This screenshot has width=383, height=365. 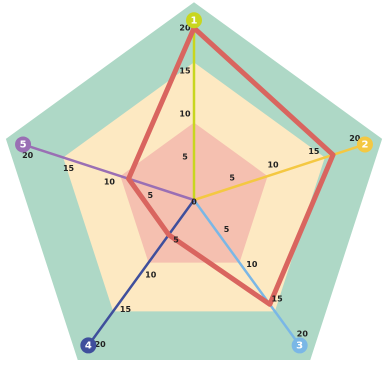 What do you see at coordinates (273, 164) in the screenshot?
I see `tick-label-axis2-10: 10` at bounding box center [273, 164].